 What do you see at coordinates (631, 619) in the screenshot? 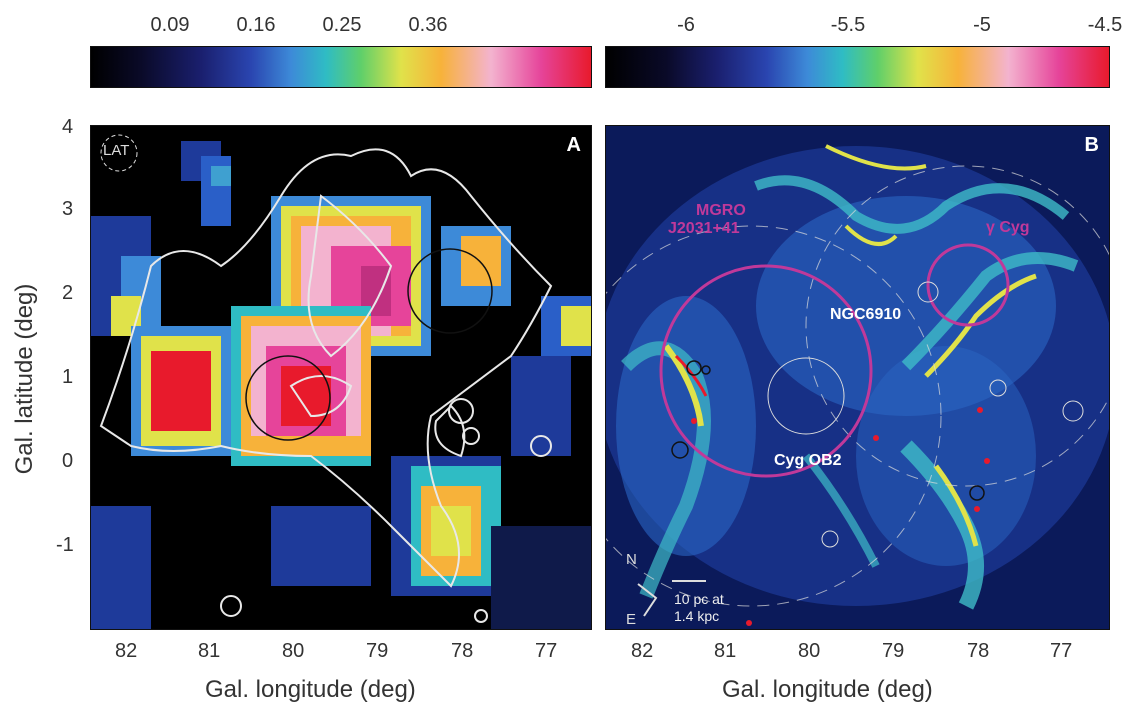
I see `compass-east-label: E` at bounding box center [631, 619].